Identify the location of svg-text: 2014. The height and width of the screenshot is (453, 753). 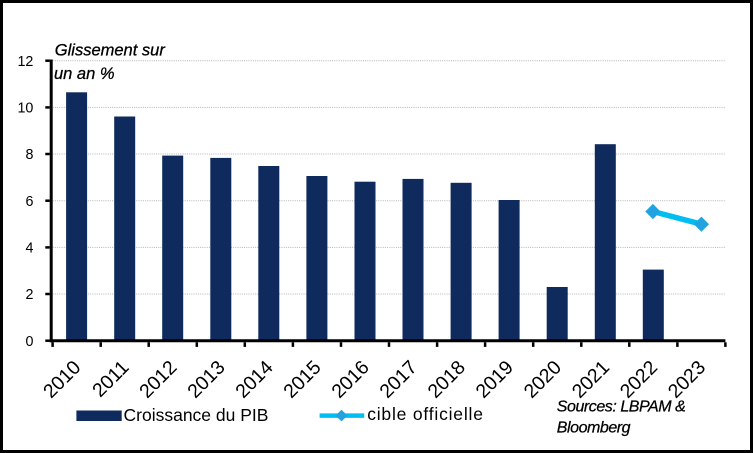
(254, 379).